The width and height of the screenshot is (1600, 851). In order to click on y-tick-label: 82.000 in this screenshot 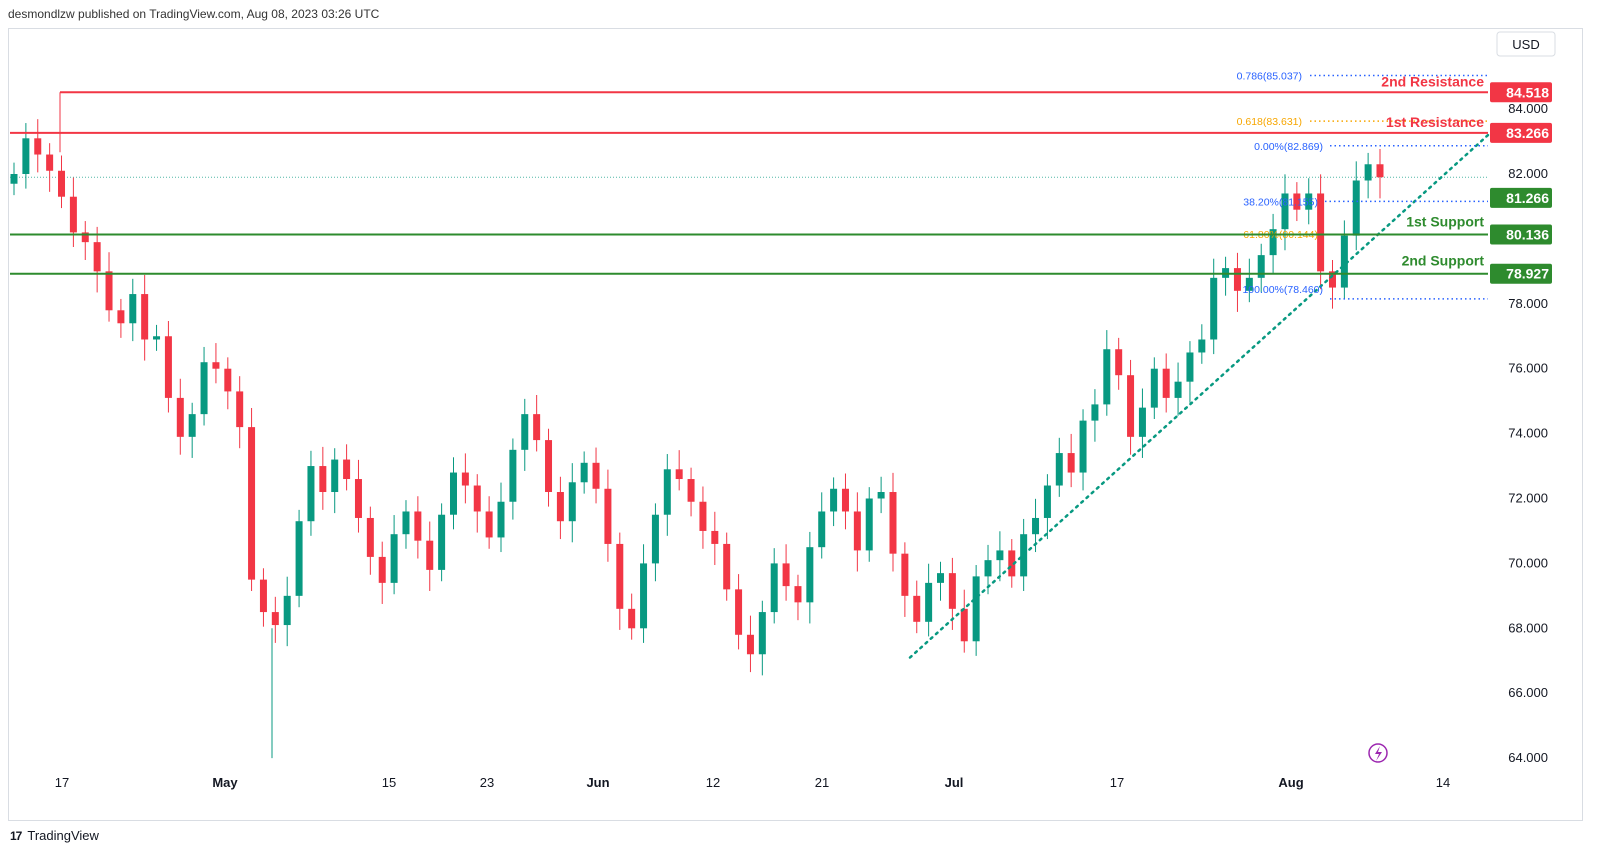, I will do `click(1528, 173)`.